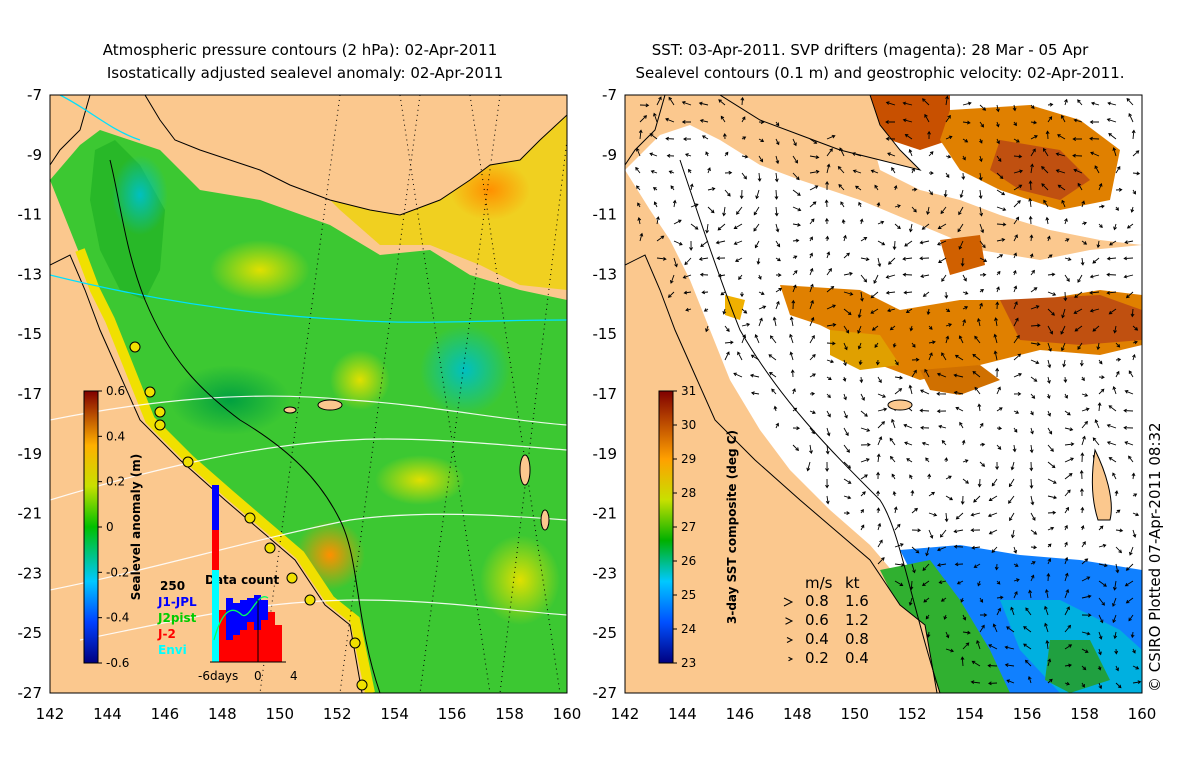 This screenshot has height=780, width=1200. I want to click on right-lon-tick-label: 144, so click(682, 714).